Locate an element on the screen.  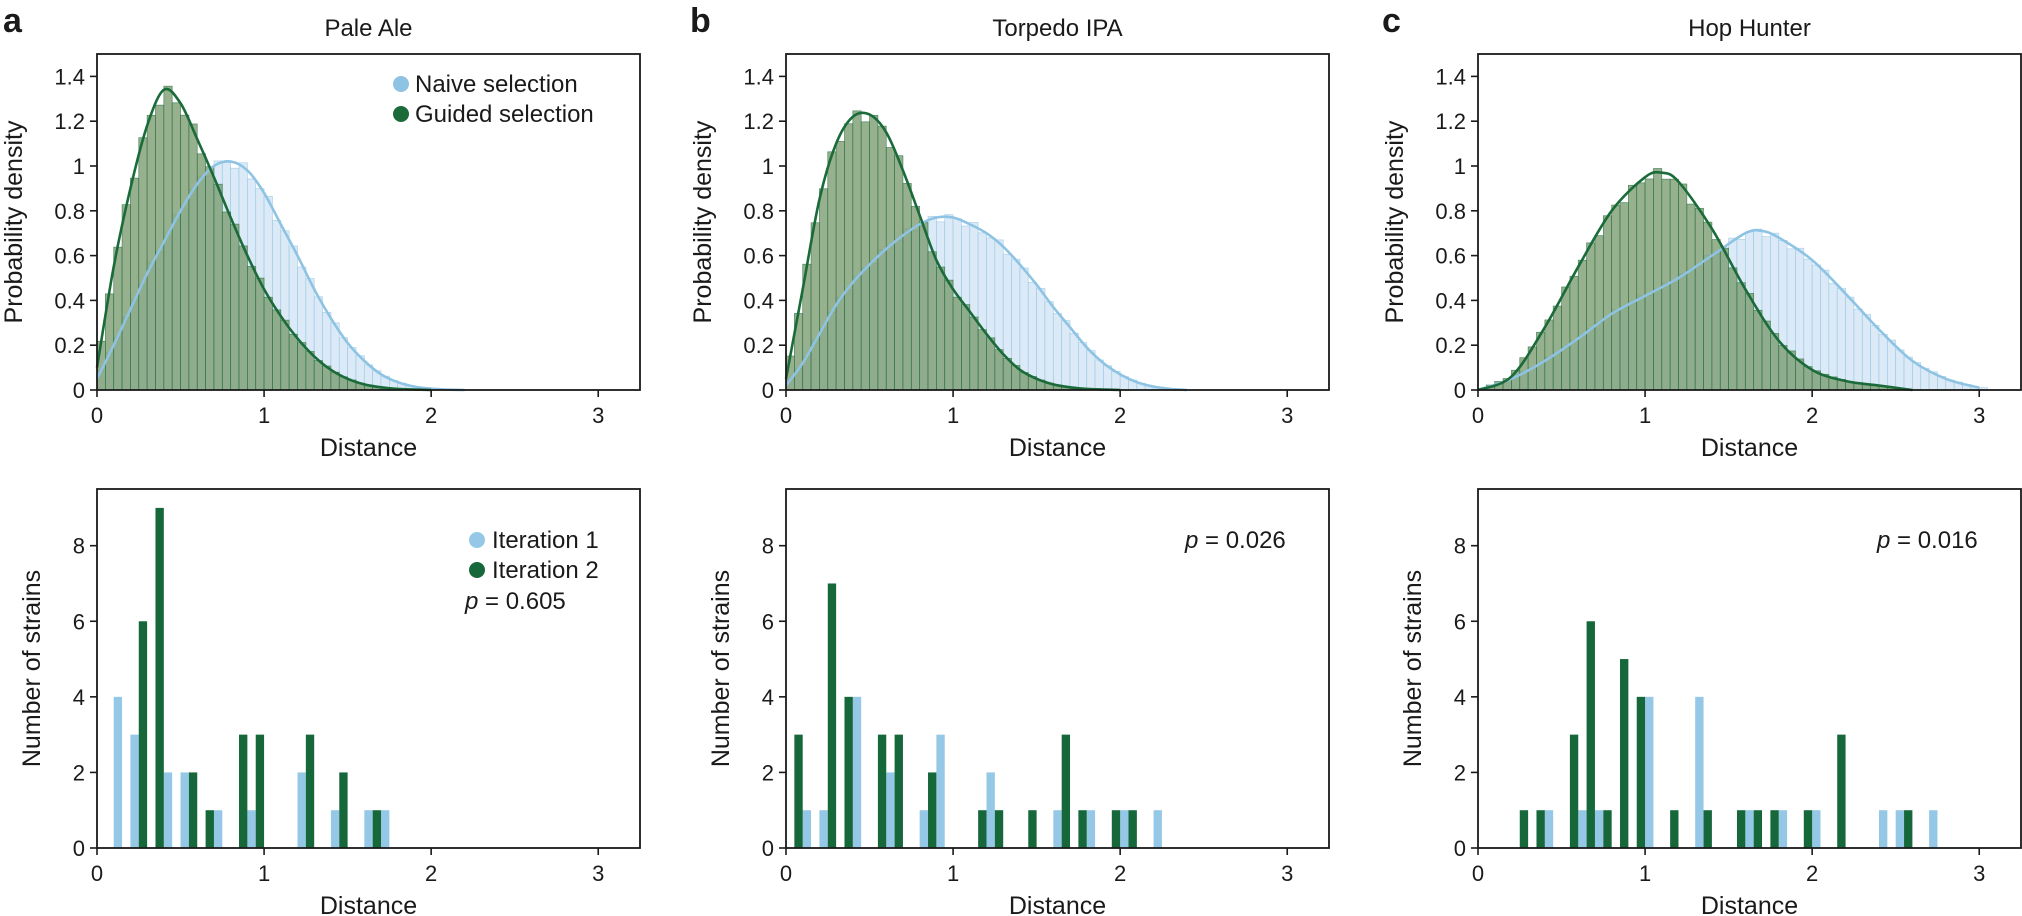
y-tick-label-density-c-2: 0.4 is located at coordinates (1450, 300).